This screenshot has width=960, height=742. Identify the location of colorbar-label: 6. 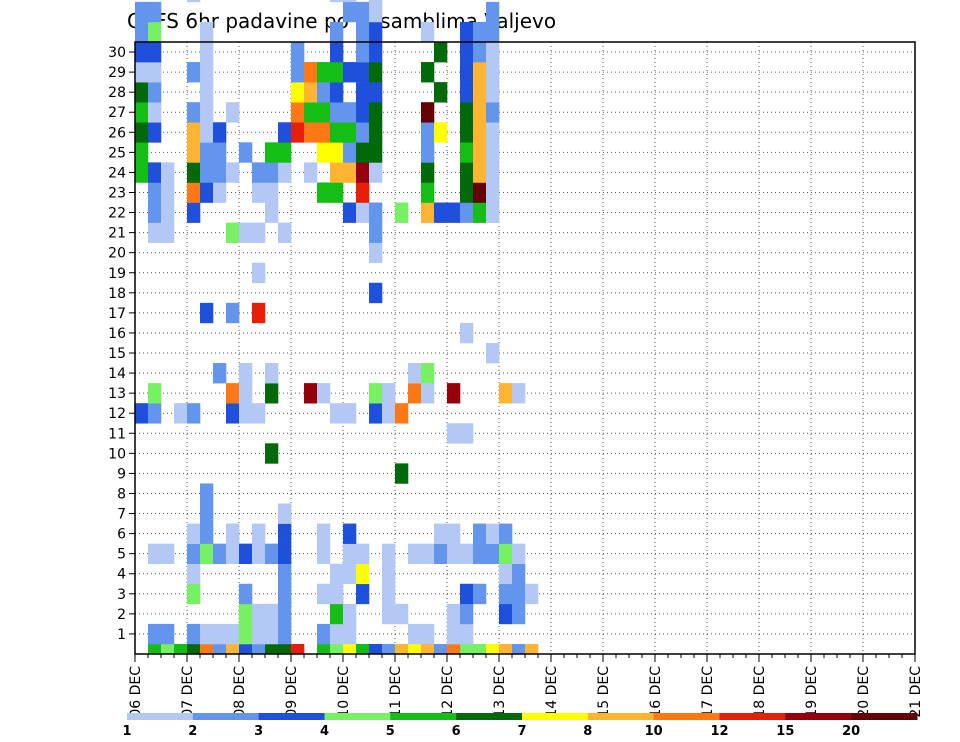
(456, 731).